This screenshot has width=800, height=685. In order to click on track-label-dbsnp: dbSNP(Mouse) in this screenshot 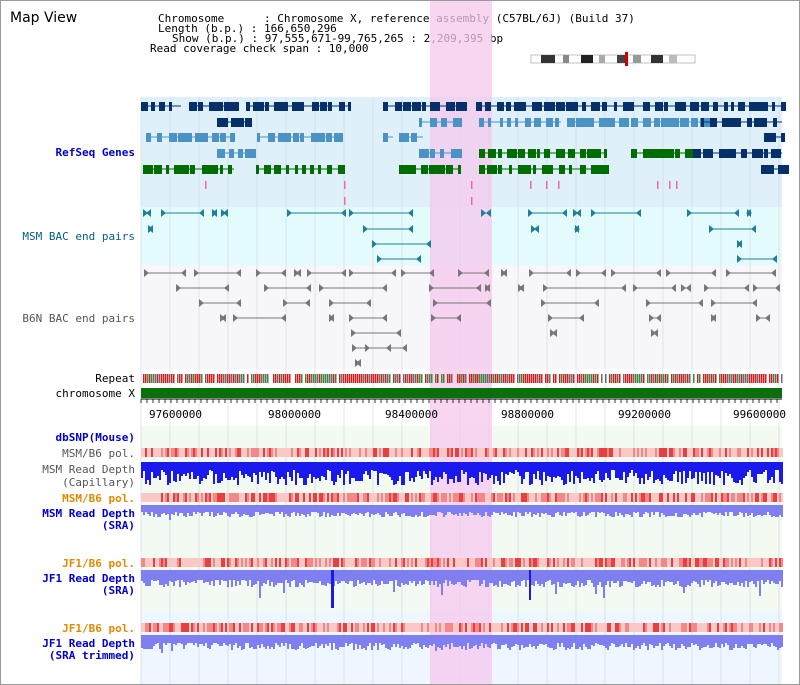, I will do `click(95, 437)`.